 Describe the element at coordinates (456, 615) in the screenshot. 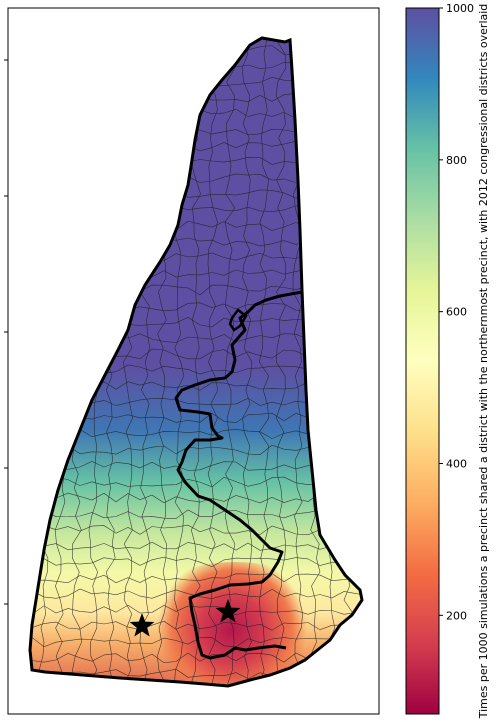

I see `colorbar-tick-label: 200` at that location.